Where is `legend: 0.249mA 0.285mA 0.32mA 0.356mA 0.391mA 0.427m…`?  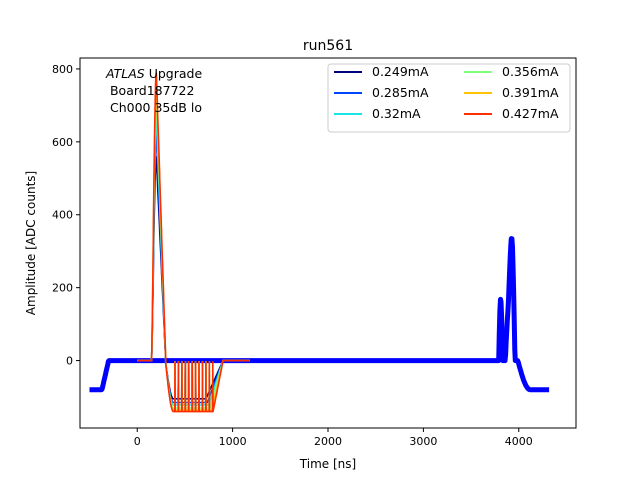 legend: 0.249mA 0.285mA 0.32mA 0.356mA 0.391mA 0.427m… is located at coordinates (449, 98).